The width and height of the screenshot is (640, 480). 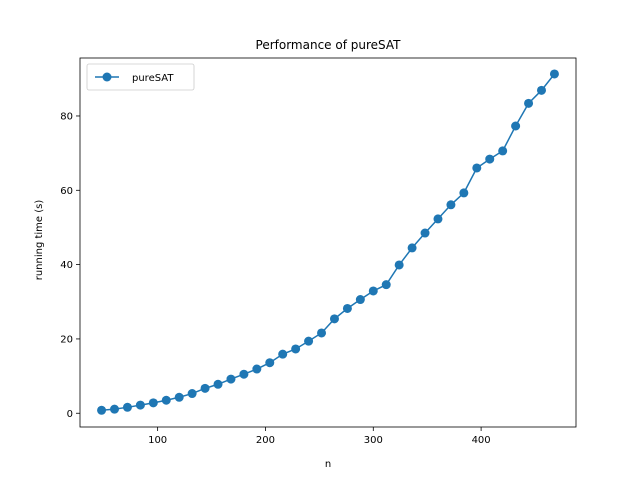 What do you see at coordinates (107, 77) in the screenshot?
I see `legend-marker-pureSAT` at bounding box center [107, 77].